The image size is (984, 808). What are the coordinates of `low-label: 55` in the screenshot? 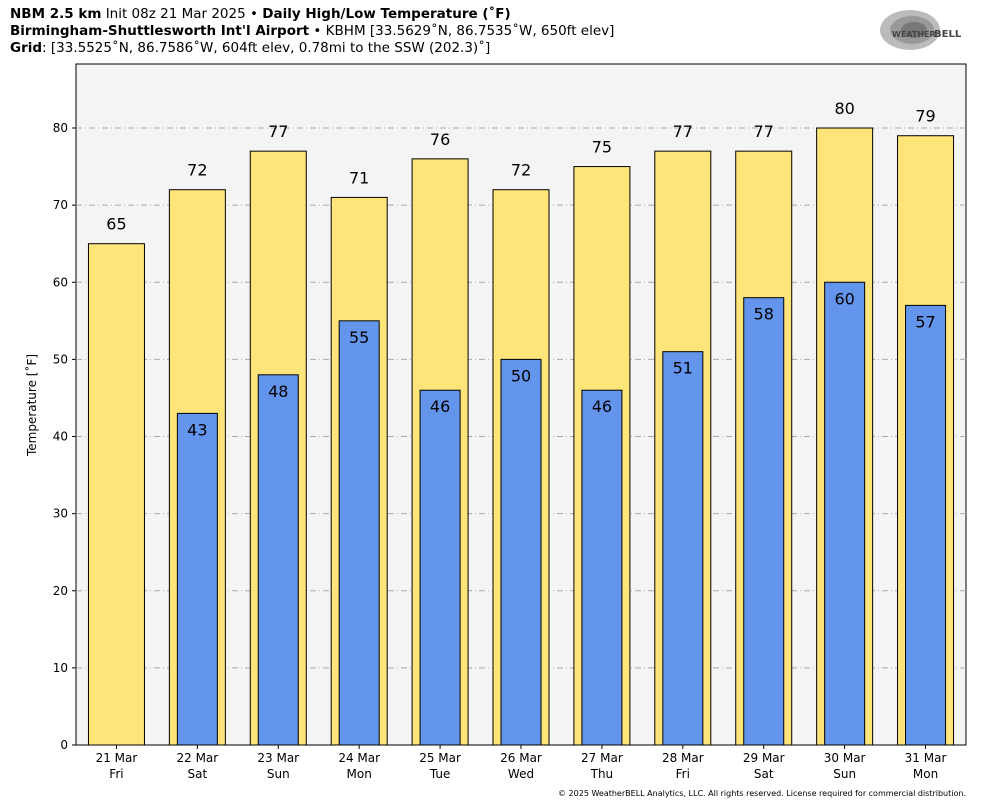 It's located at (359, 337).